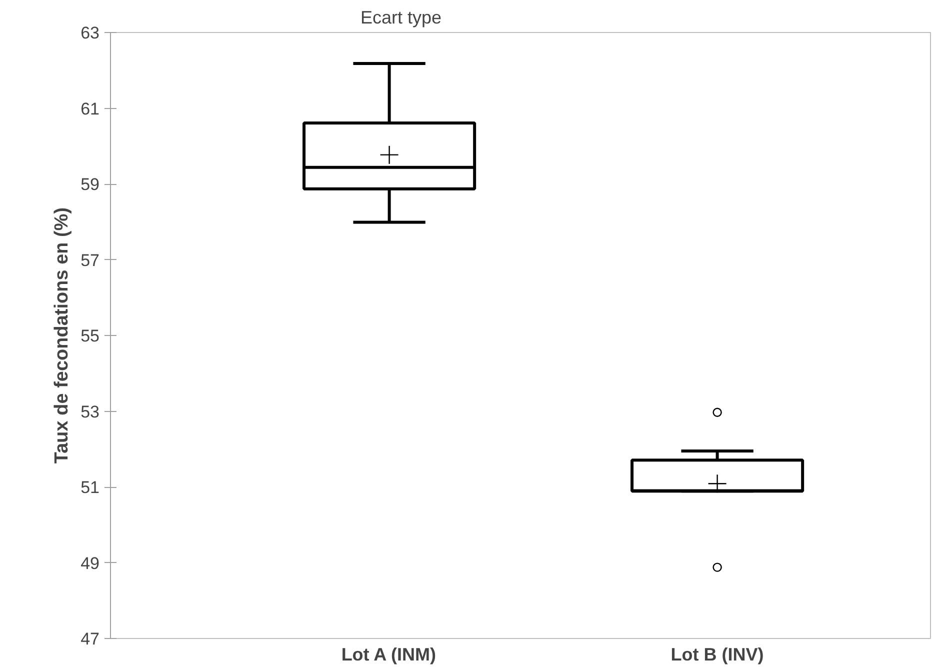 This screenshot has width=950, height=667. Describe the element at coordinates (90, 184) in the screenshot. I see `y-tick-label: 59` at that location.